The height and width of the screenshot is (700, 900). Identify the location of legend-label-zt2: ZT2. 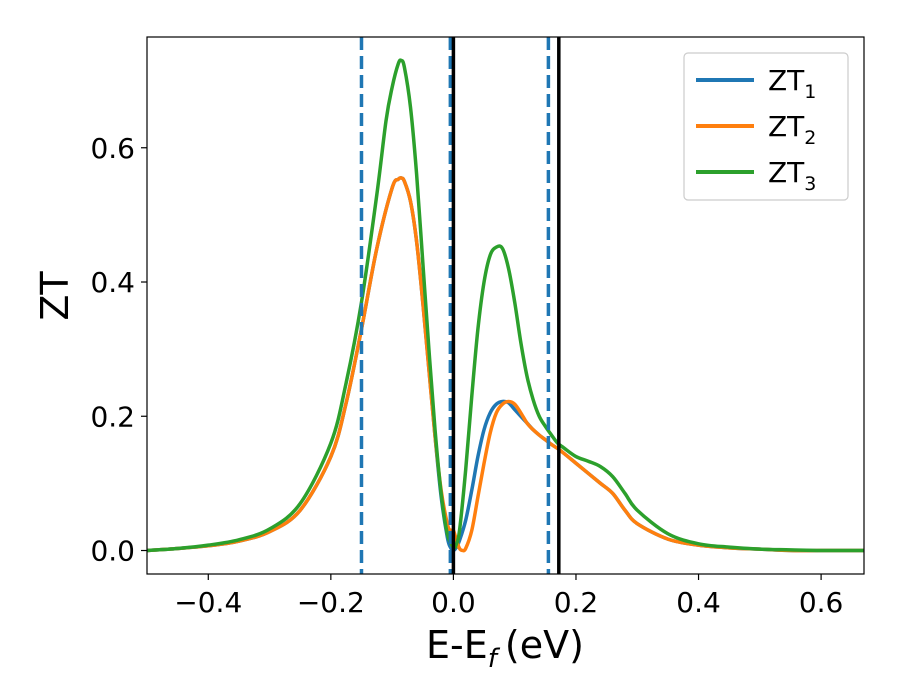
(792, 129).